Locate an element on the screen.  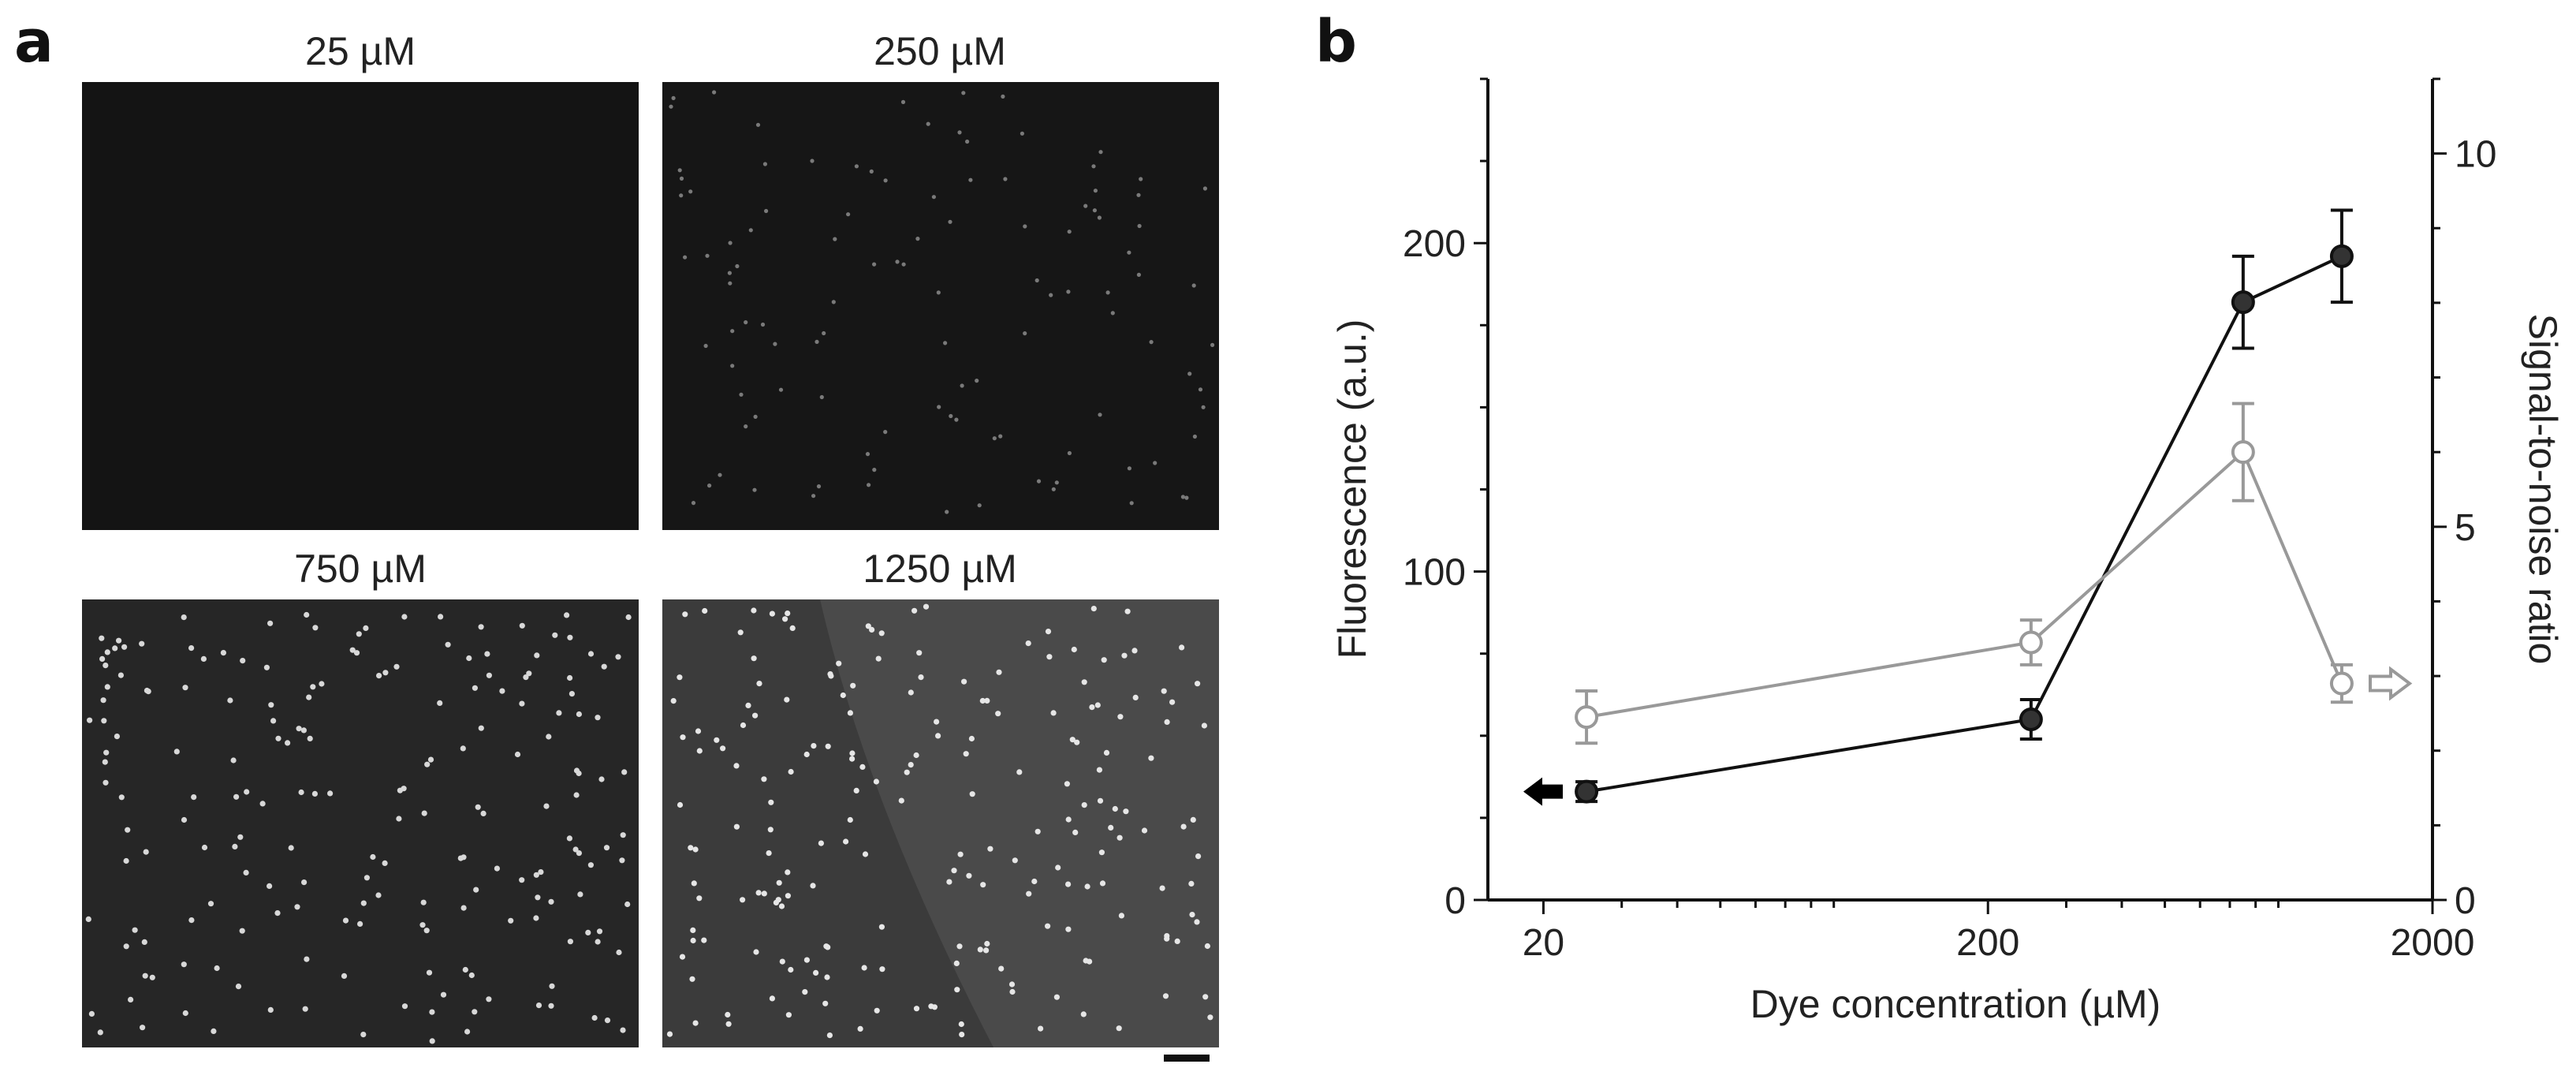
y2-tick-label: 5 is located at coordinates (2465, 528).